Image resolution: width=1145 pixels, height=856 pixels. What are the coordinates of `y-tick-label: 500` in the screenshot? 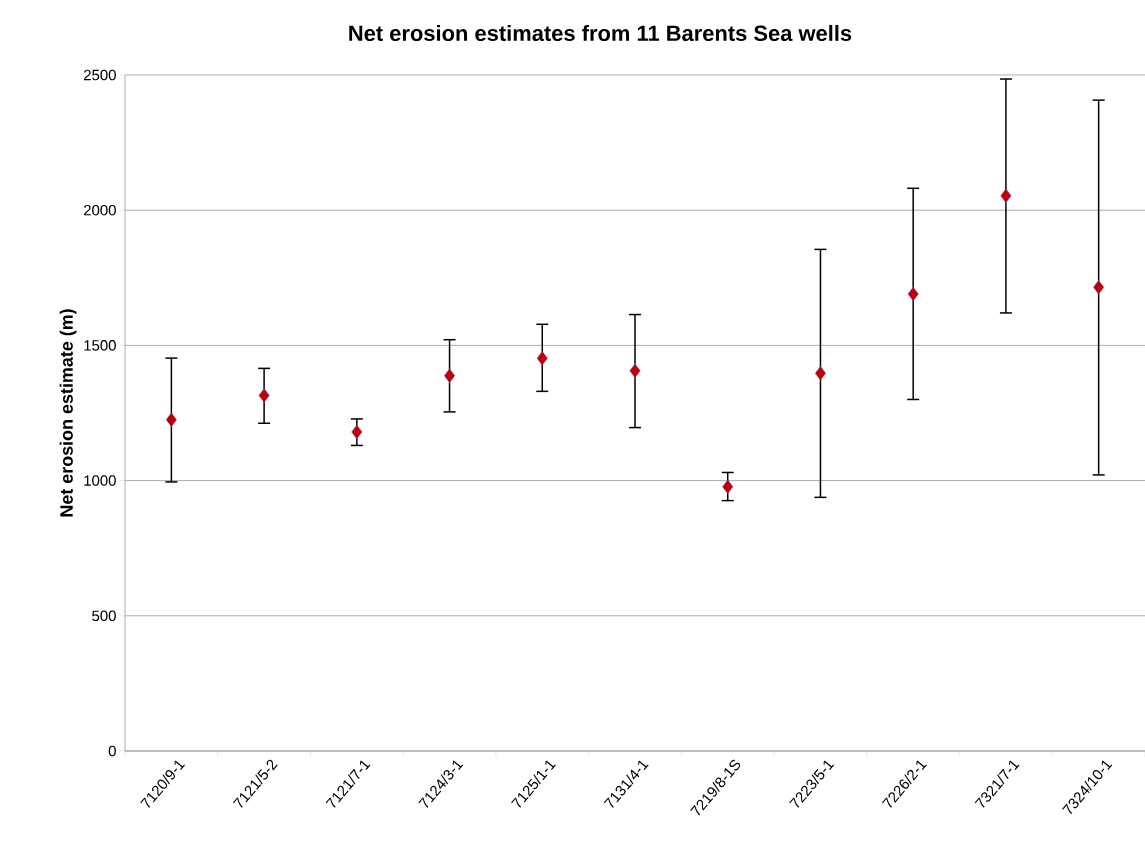 It's located at (104, 616).